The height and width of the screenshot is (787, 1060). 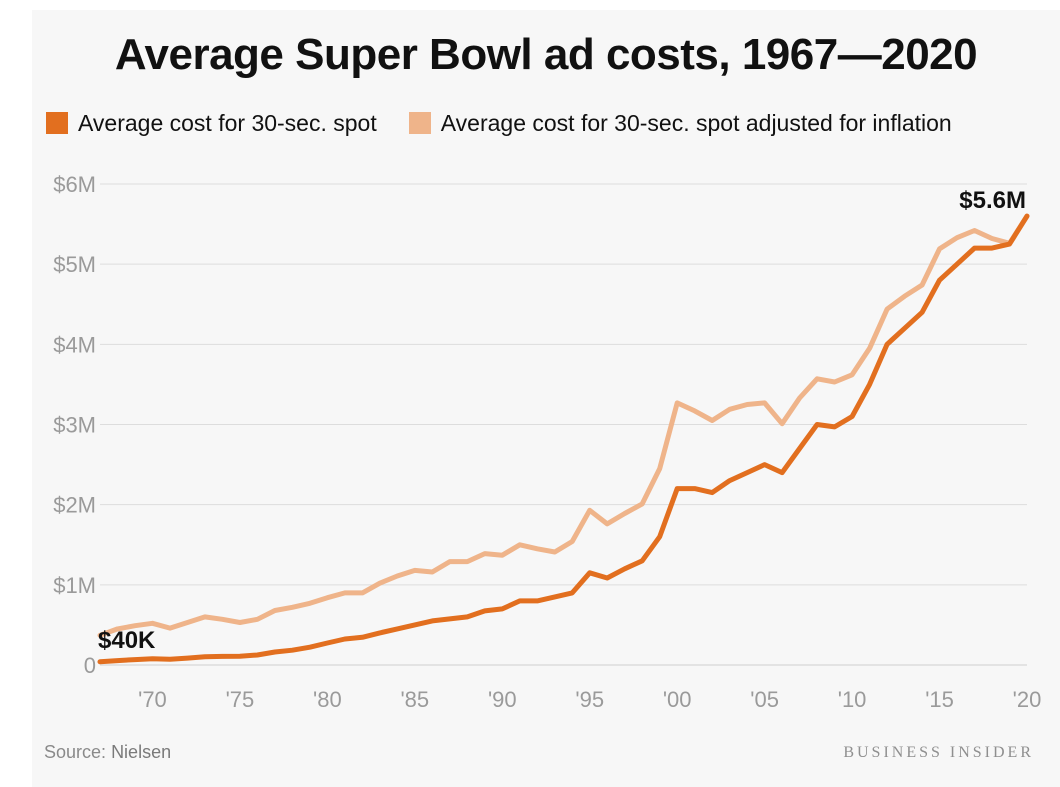 I want to click on x-tick-label: '75, so click(x=240, y=699).